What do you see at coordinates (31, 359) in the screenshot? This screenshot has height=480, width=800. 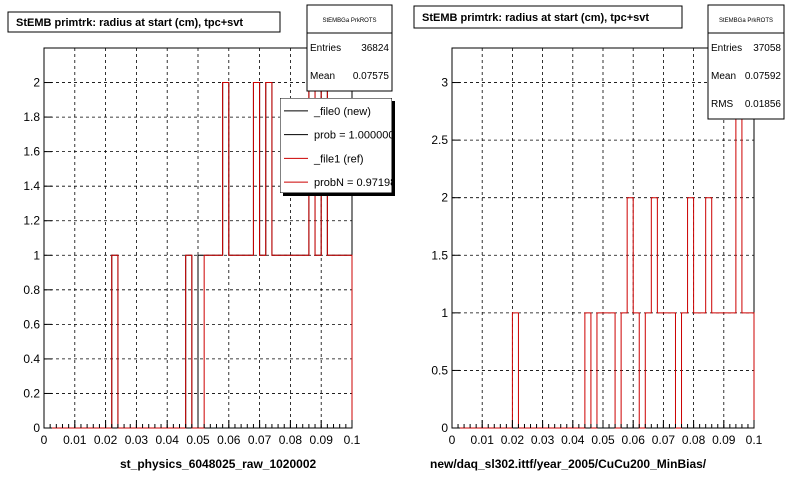 I see `y-tick-label: 0.4` at bounding box center [31, 359].